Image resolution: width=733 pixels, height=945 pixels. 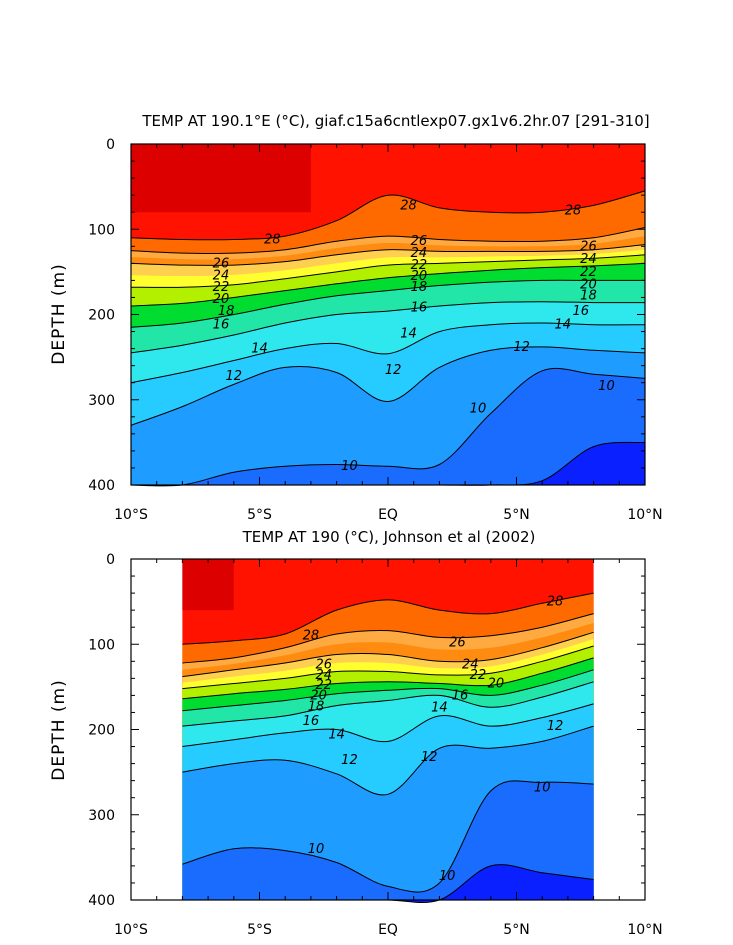 What do you see at coordinates (439, 707) in the screenshot?
I see `observed-contour-label: 14` at bounding box center [439, 707].